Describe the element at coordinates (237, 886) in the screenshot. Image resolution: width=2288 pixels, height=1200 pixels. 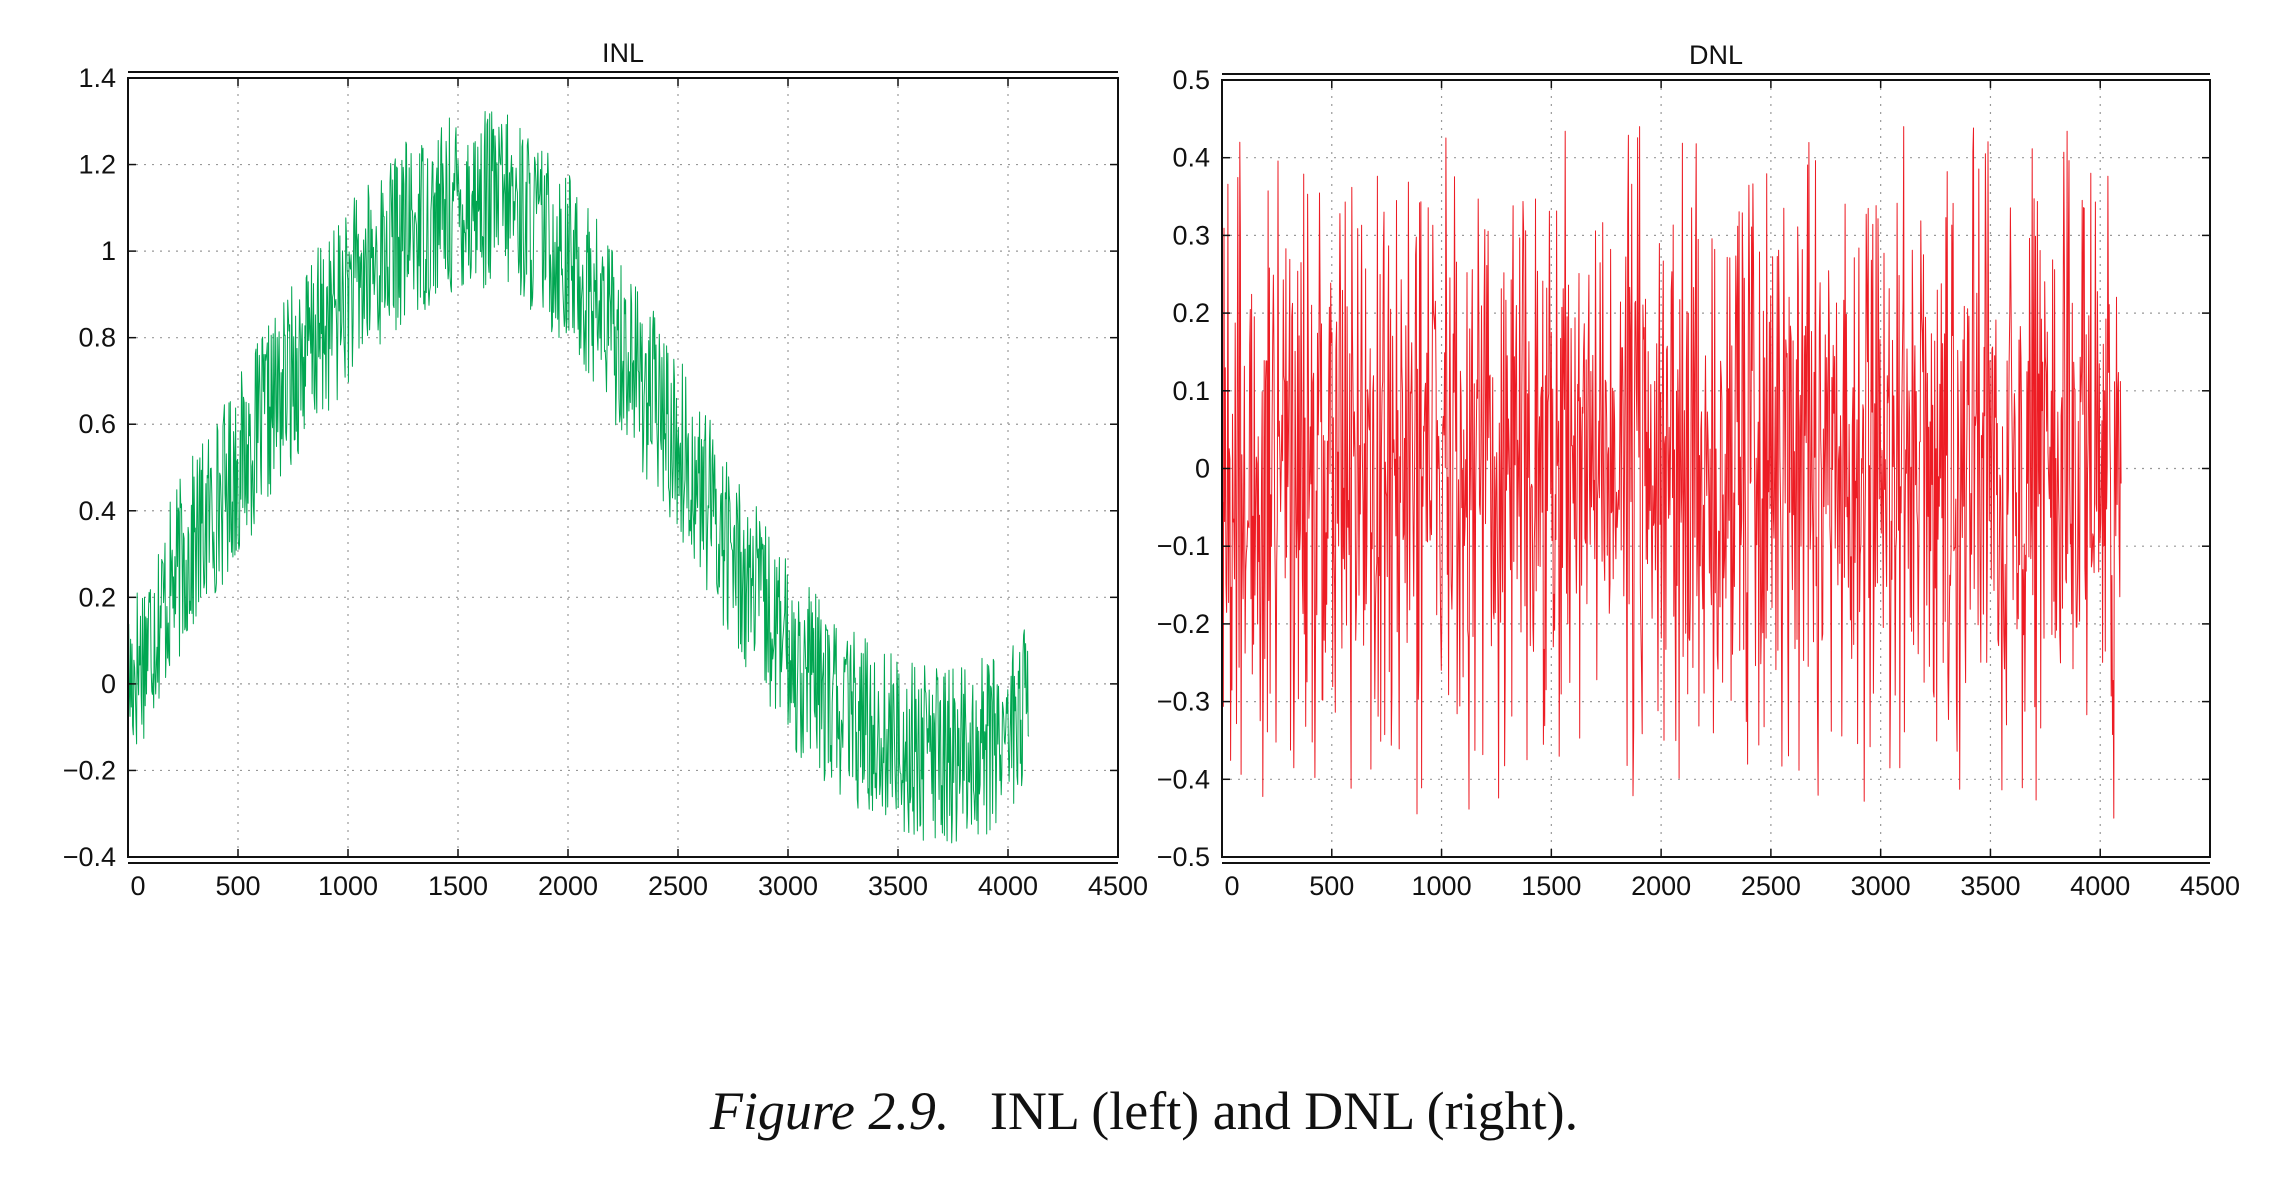
I see `inl-xtick-label: 500` at that location.